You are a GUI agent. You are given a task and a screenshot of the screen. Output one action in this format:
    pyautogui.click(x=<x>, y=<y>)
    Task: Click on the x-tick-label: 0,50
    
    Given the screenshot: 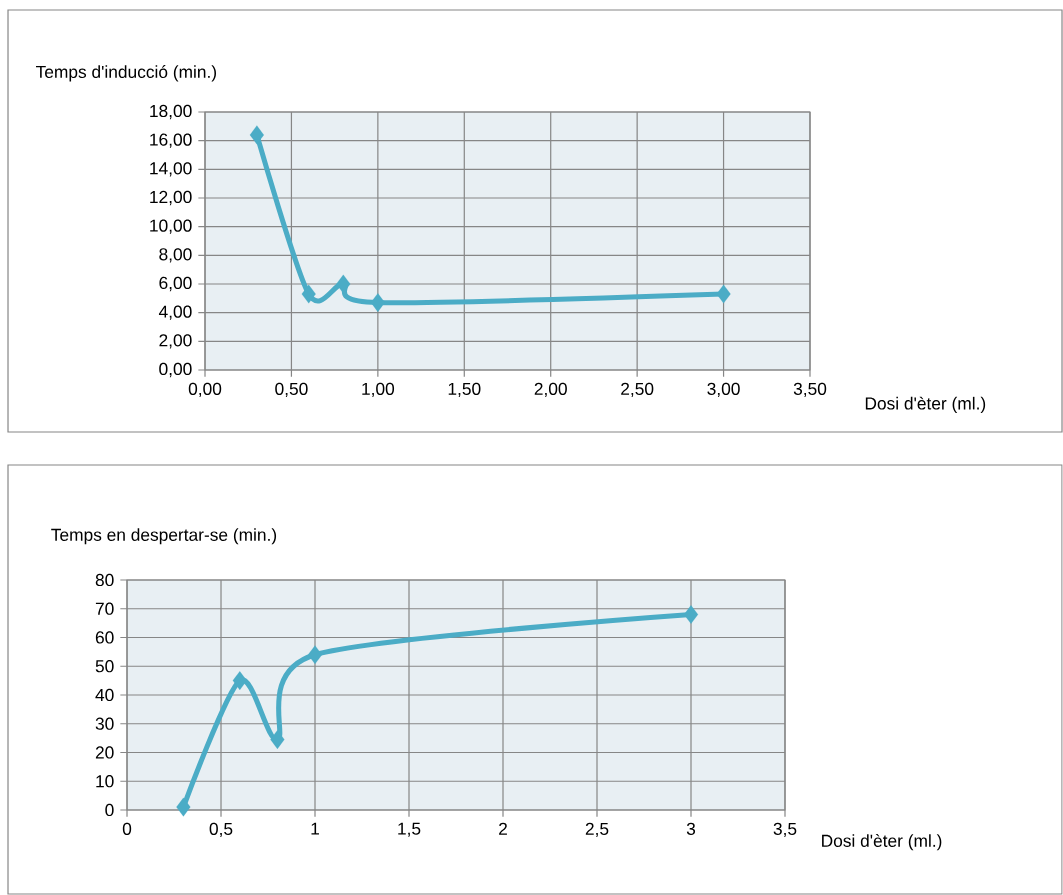 What is the action you would take?
    pyautogui.click(x=291, y=390)
    